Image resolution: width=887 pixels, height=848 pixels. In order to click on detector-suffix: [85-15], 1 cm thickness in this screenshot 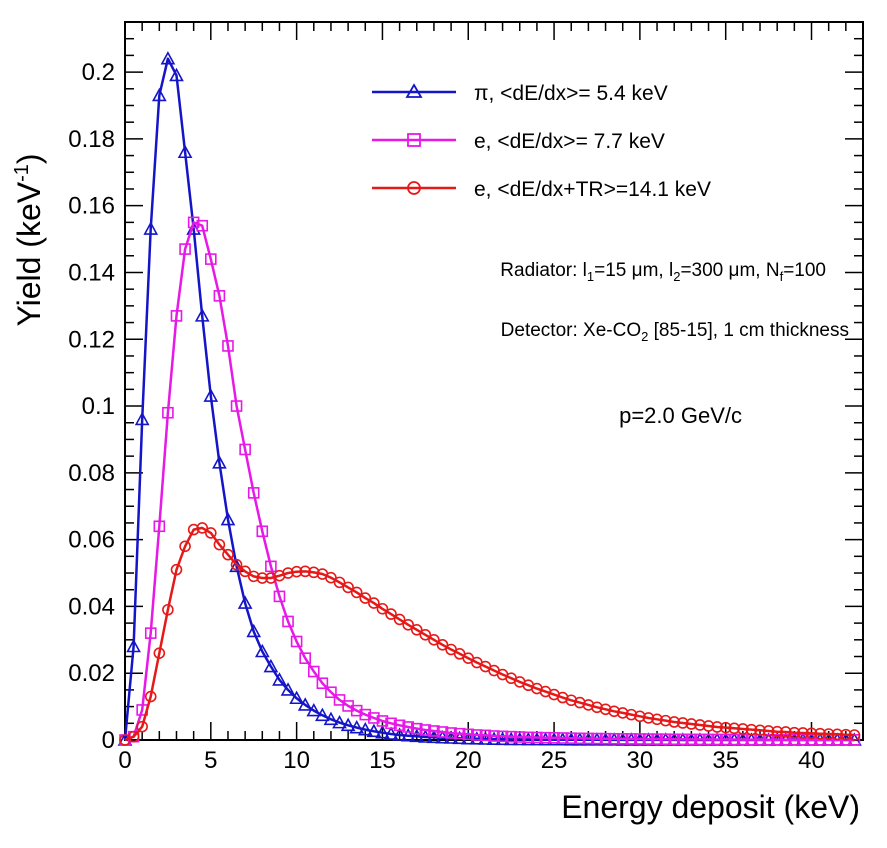, I will do `click(748, 330)`.